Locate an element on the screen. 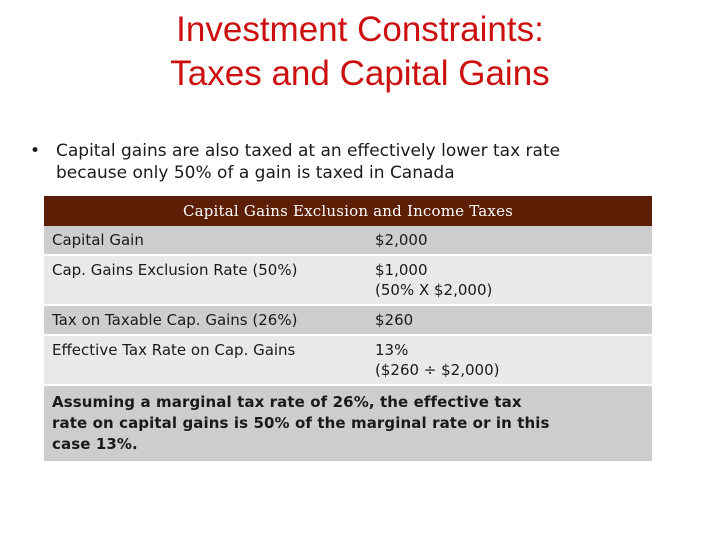 The width and height of the screenshot is (720, 540). row-value-line-1: $1,000 is located at coordinates (401, 270).